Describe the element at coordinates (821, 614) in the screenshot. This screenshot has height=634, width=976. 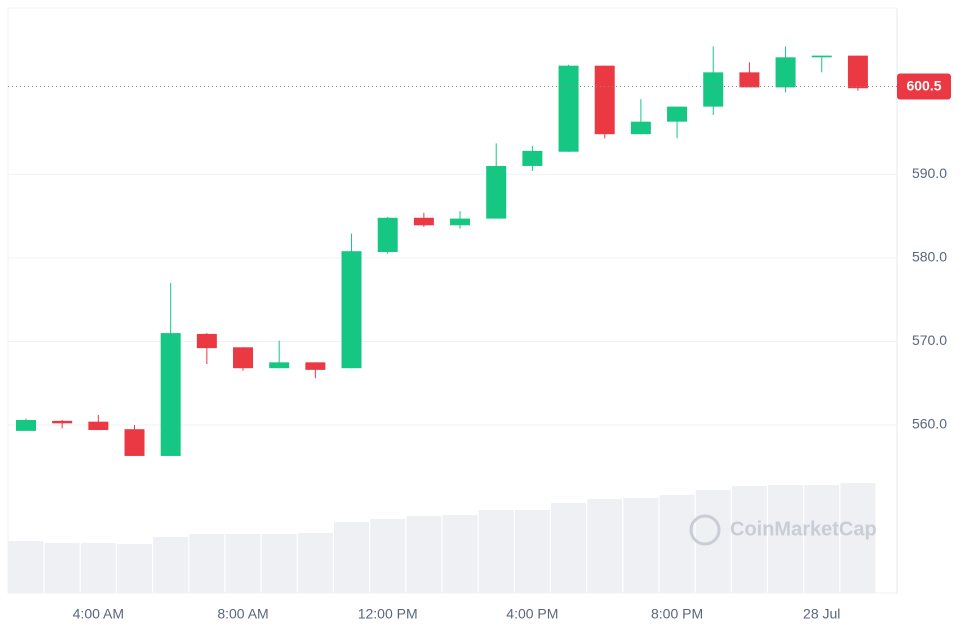
I see `x-tick-label: 28 Jul` at that location.